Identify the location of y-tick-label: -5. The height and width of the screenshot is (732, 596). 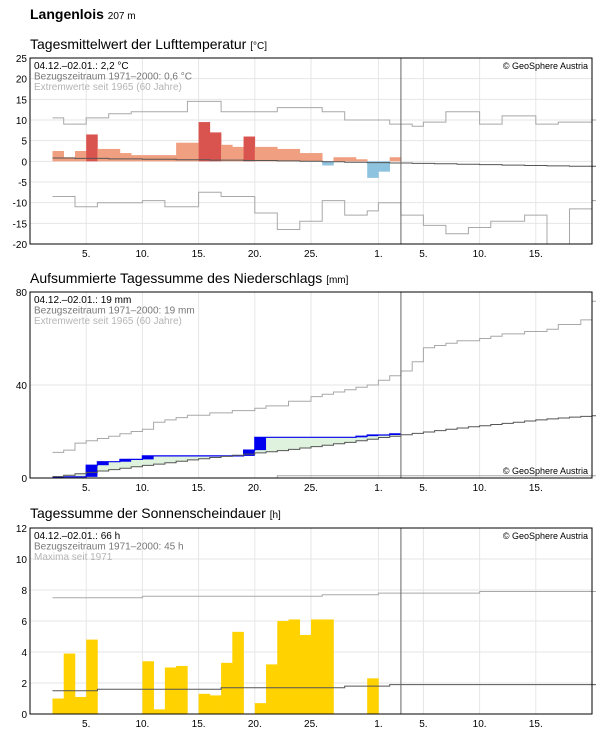
(22, 183).